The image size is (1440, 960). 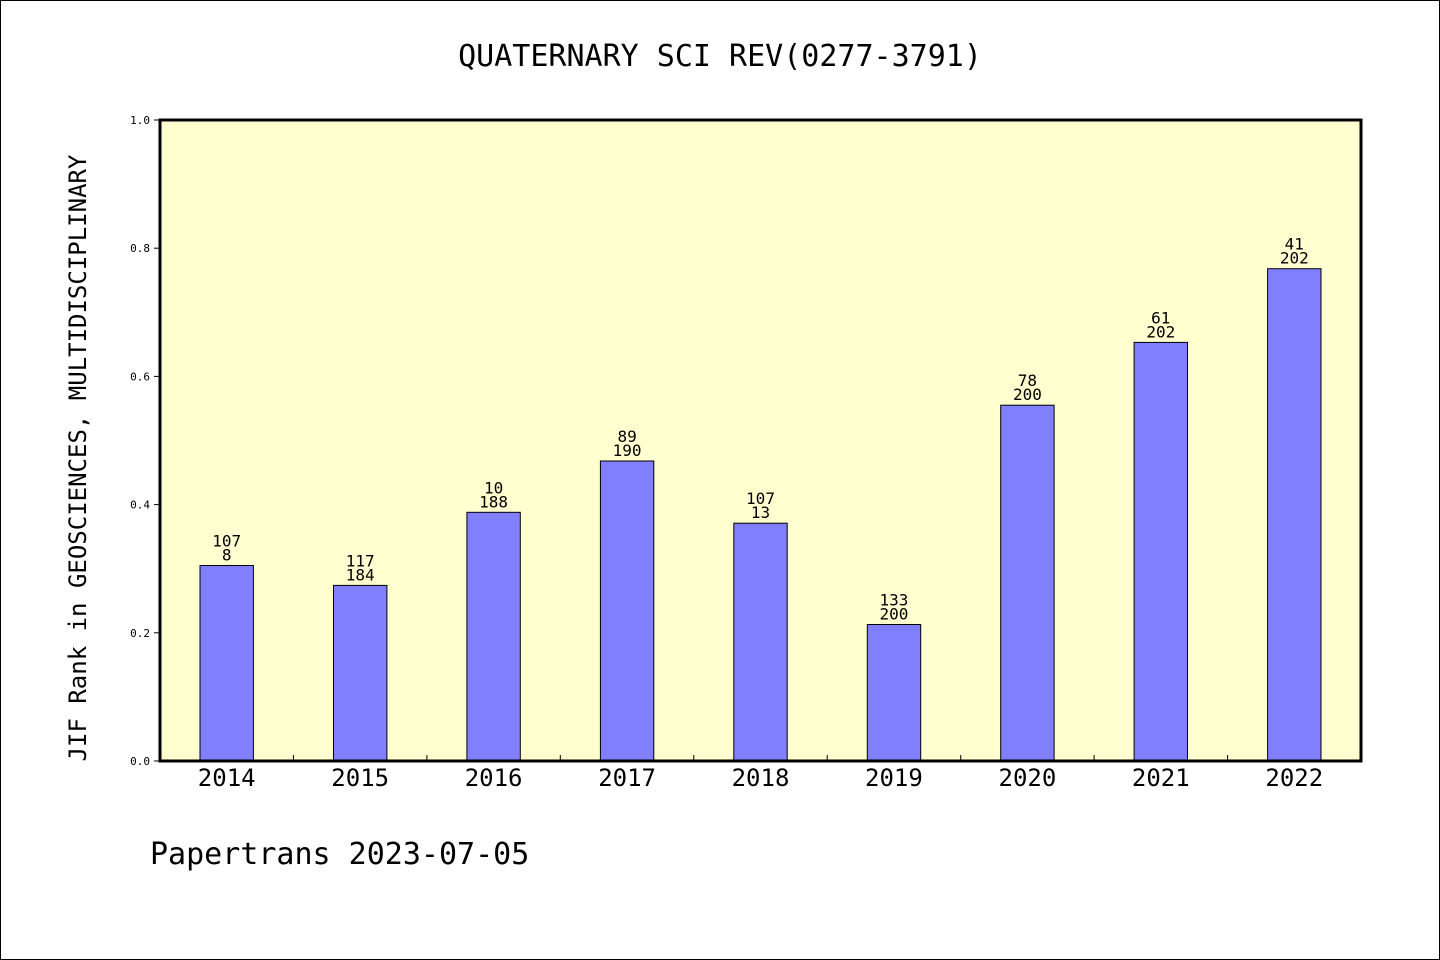 What do you see at coordinates (1027, 583) in the screenshot?
I see `bar-2020` at bounding box center [1027, 583].